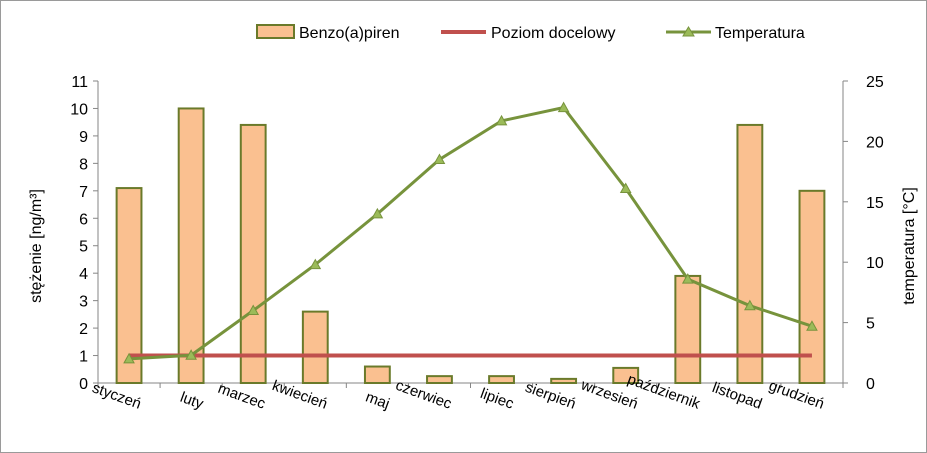 The width and height of the screenshot is (927, 453). I want to click on y2-axis-title: temperatura [°C], so click(909, 246).